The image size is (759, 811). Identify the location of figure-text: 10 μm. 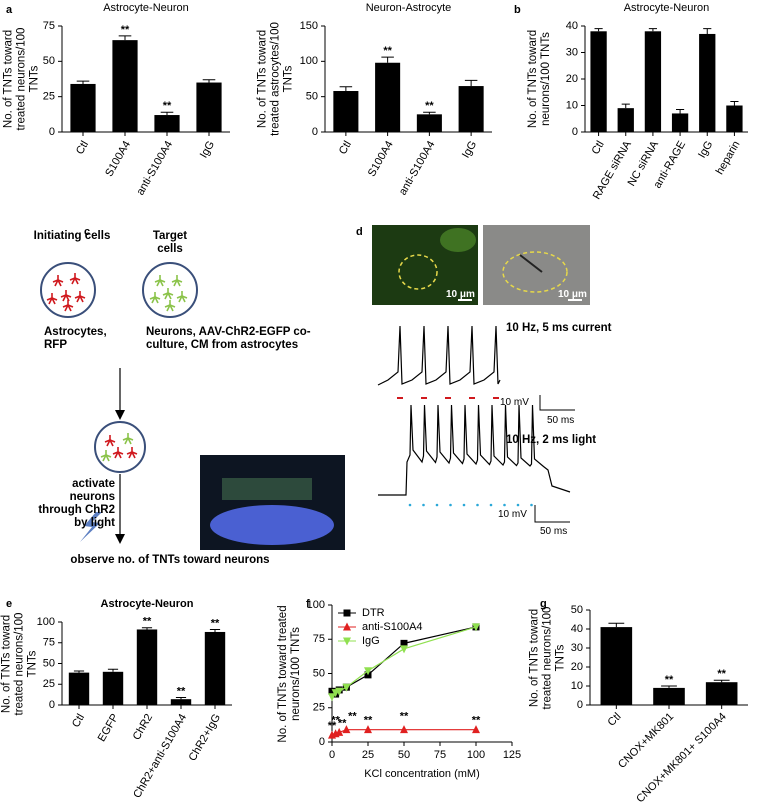
(460, 294).